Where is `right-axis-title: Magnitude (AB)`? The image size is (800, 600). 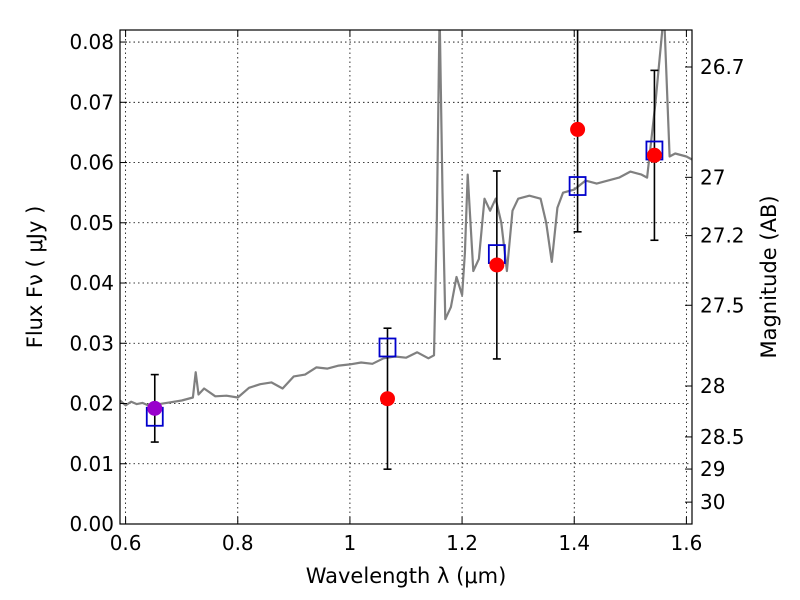
right-axis-title: Magnitude (AB) is located at coordinates (769, 276).